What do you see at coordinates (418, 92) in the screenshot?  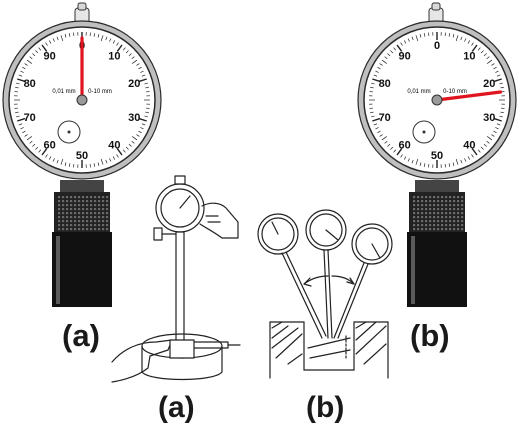 I see `resolution-label: 0,01 mm` at bounding box center [418, 92].